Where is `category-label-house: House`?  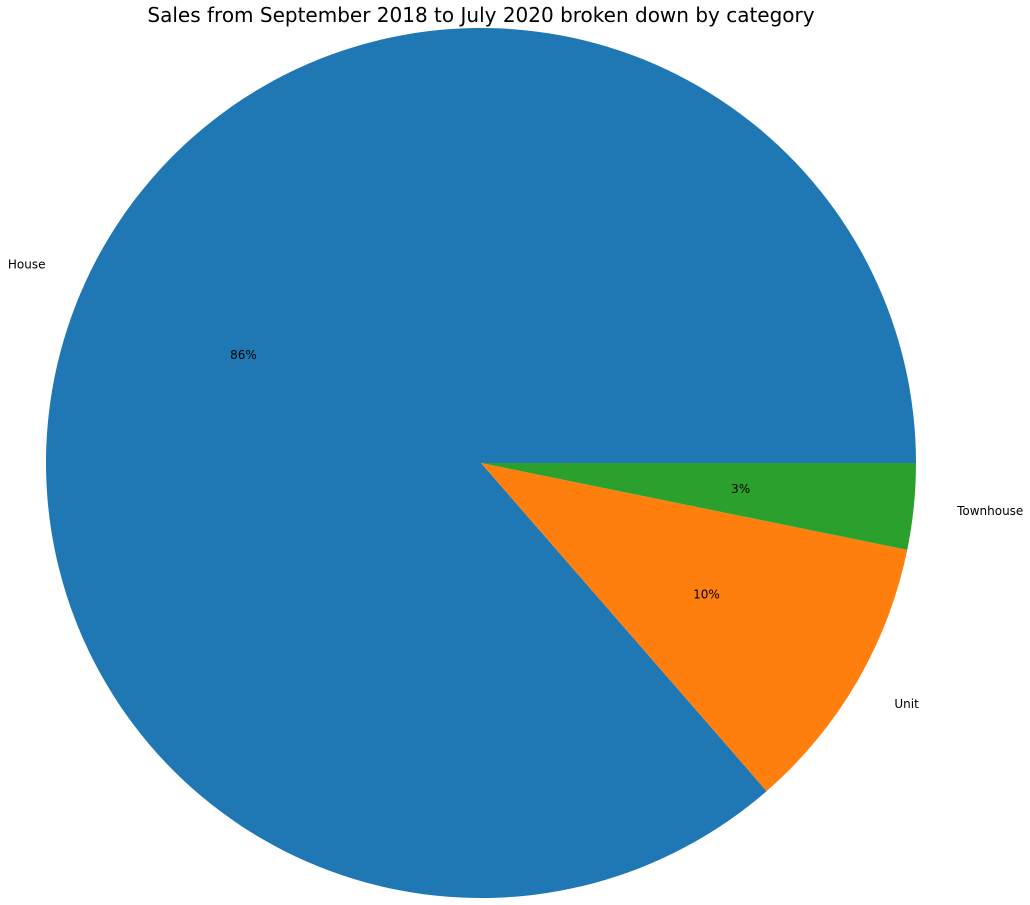 category-label-house: House is located at coordinates (27, 265).